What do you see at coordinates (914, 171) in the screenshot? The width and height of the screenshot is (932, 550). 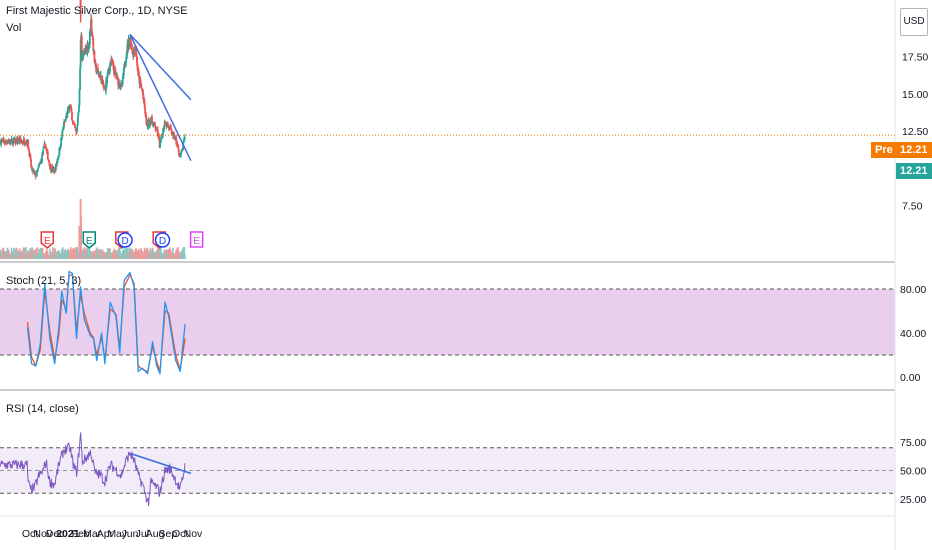 I see `last-price-tag: 12.21` at bounding box center [914, 171].